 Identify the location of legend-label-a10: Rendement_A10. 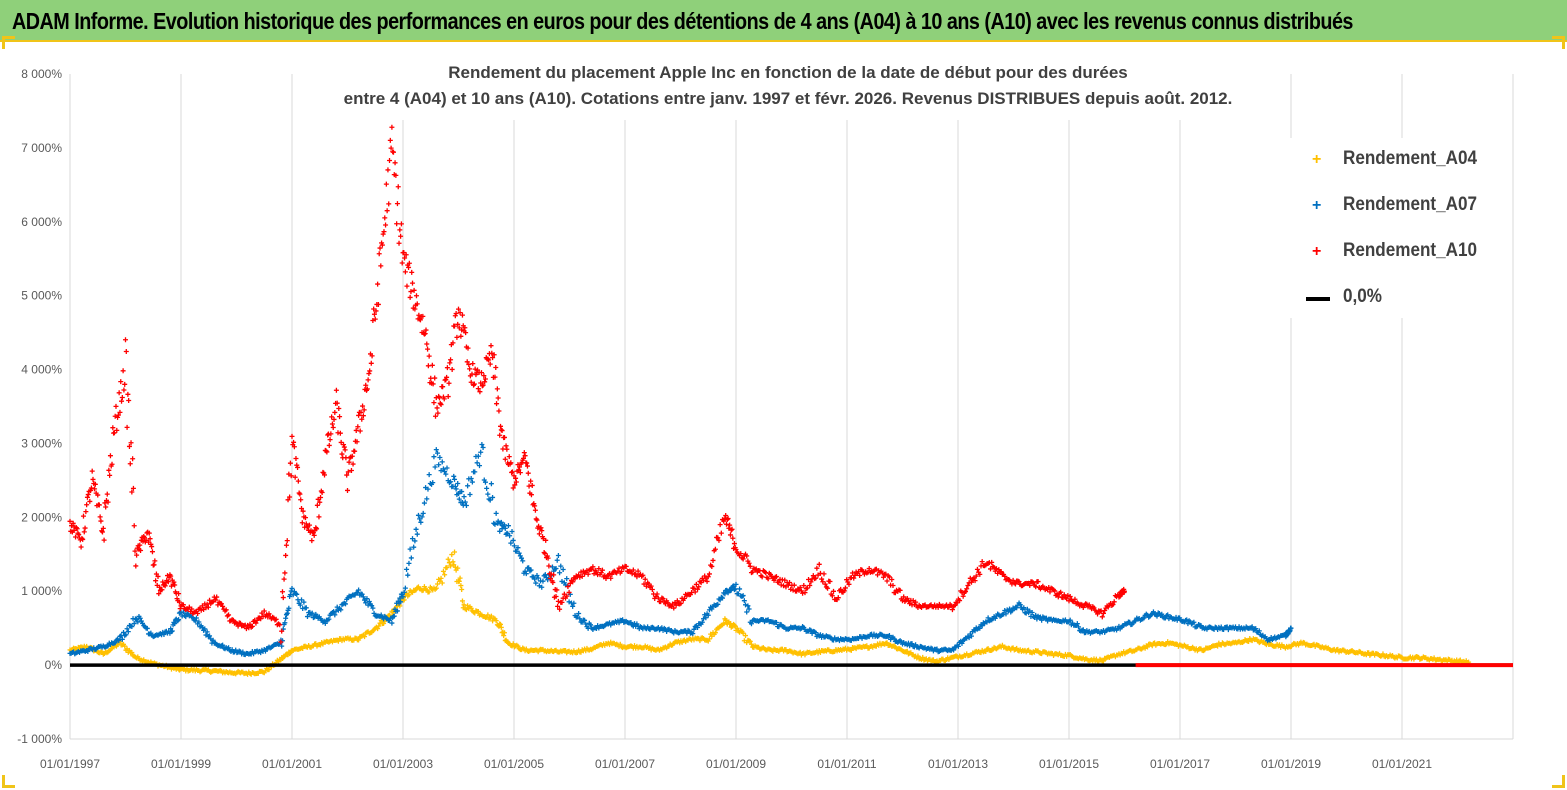
(1410, 250).